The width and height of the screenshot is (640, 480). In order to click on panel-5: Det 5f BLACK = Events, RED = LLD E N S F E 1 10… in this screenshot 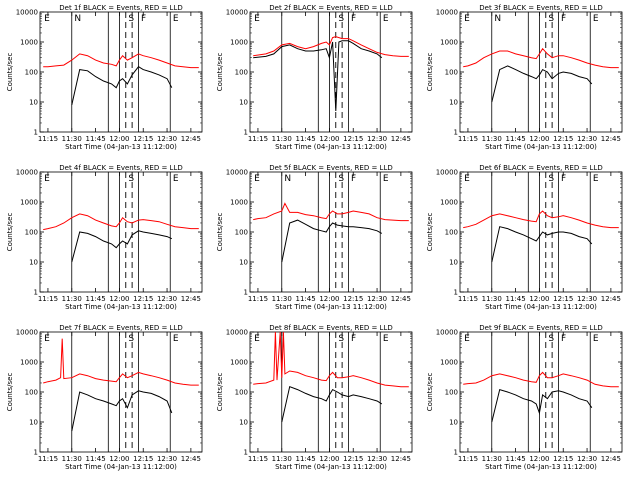, I will do `click(314, 237)`.